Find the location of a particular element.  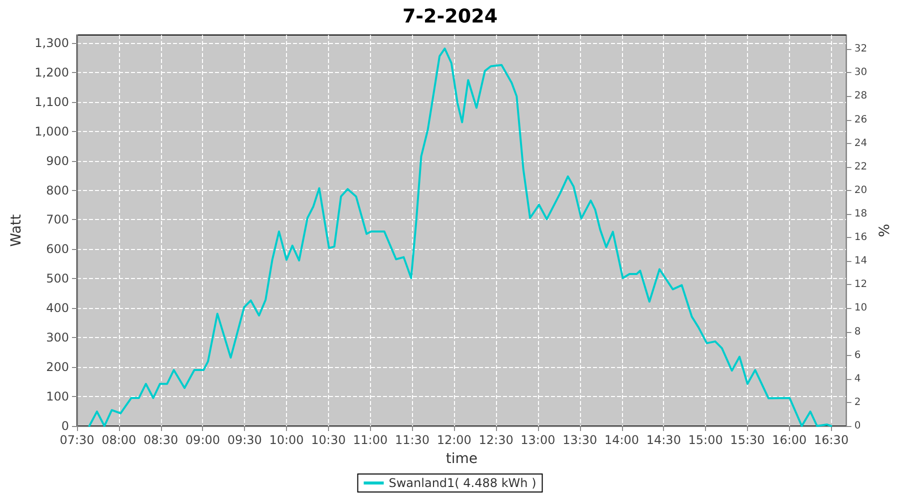

y2-tick-label: 10 is located at coordinates (861, 308).